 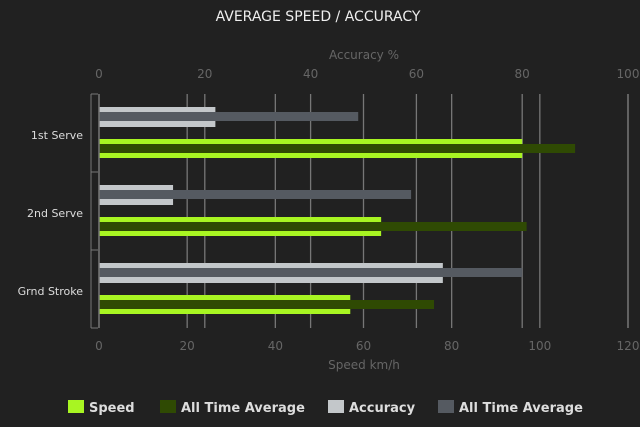 What do you see at coordinates (112, 408) in the screenshot?
I see `legend-label: Speed` at bounding box center [112, 408].